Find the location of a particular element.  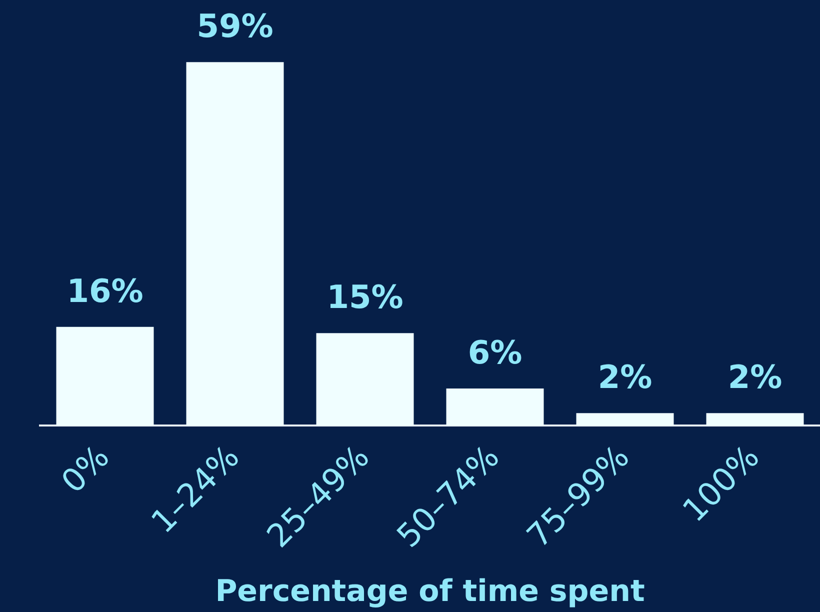

x-axis-title: Percentage of time spent is located at coordinates (430, 591).